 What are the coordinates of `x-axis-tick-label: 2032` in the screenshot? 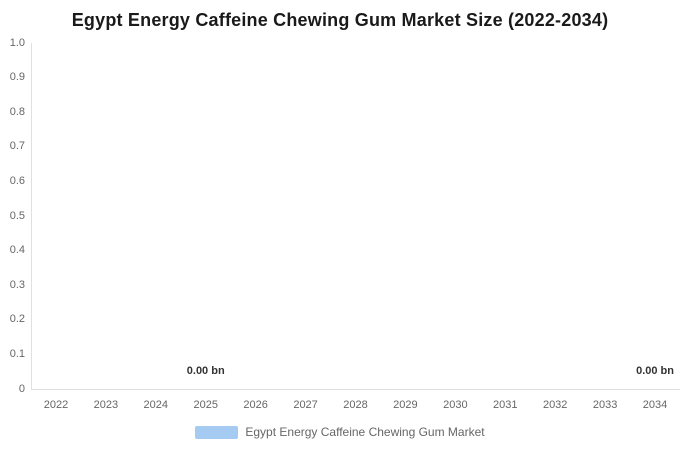 It's located at (555, 405).